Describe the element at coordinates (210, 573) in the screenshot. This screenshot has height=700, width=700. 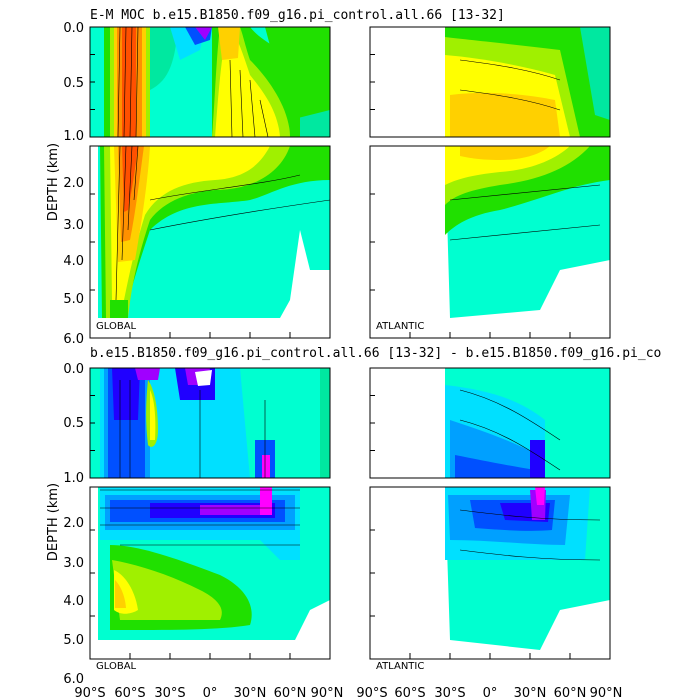
I see `global-diff-lower-fill` at that location.